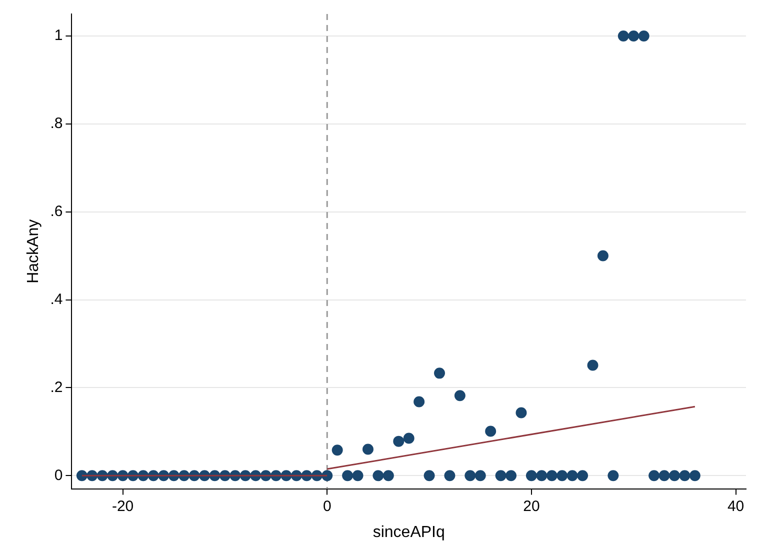 The image size is (764, 556). What do you see at coordinates (531, 506) in the screenshot?
I see `x-tick-label: 20` at bounding box center [531, 506].